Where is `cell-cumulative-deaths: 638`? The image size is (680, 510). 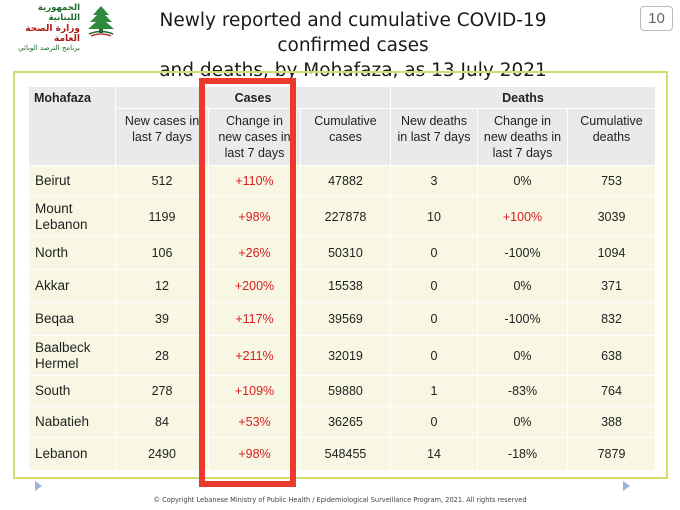
cell-cumulative-deaths: 638 is located at coordinates (611, 355).